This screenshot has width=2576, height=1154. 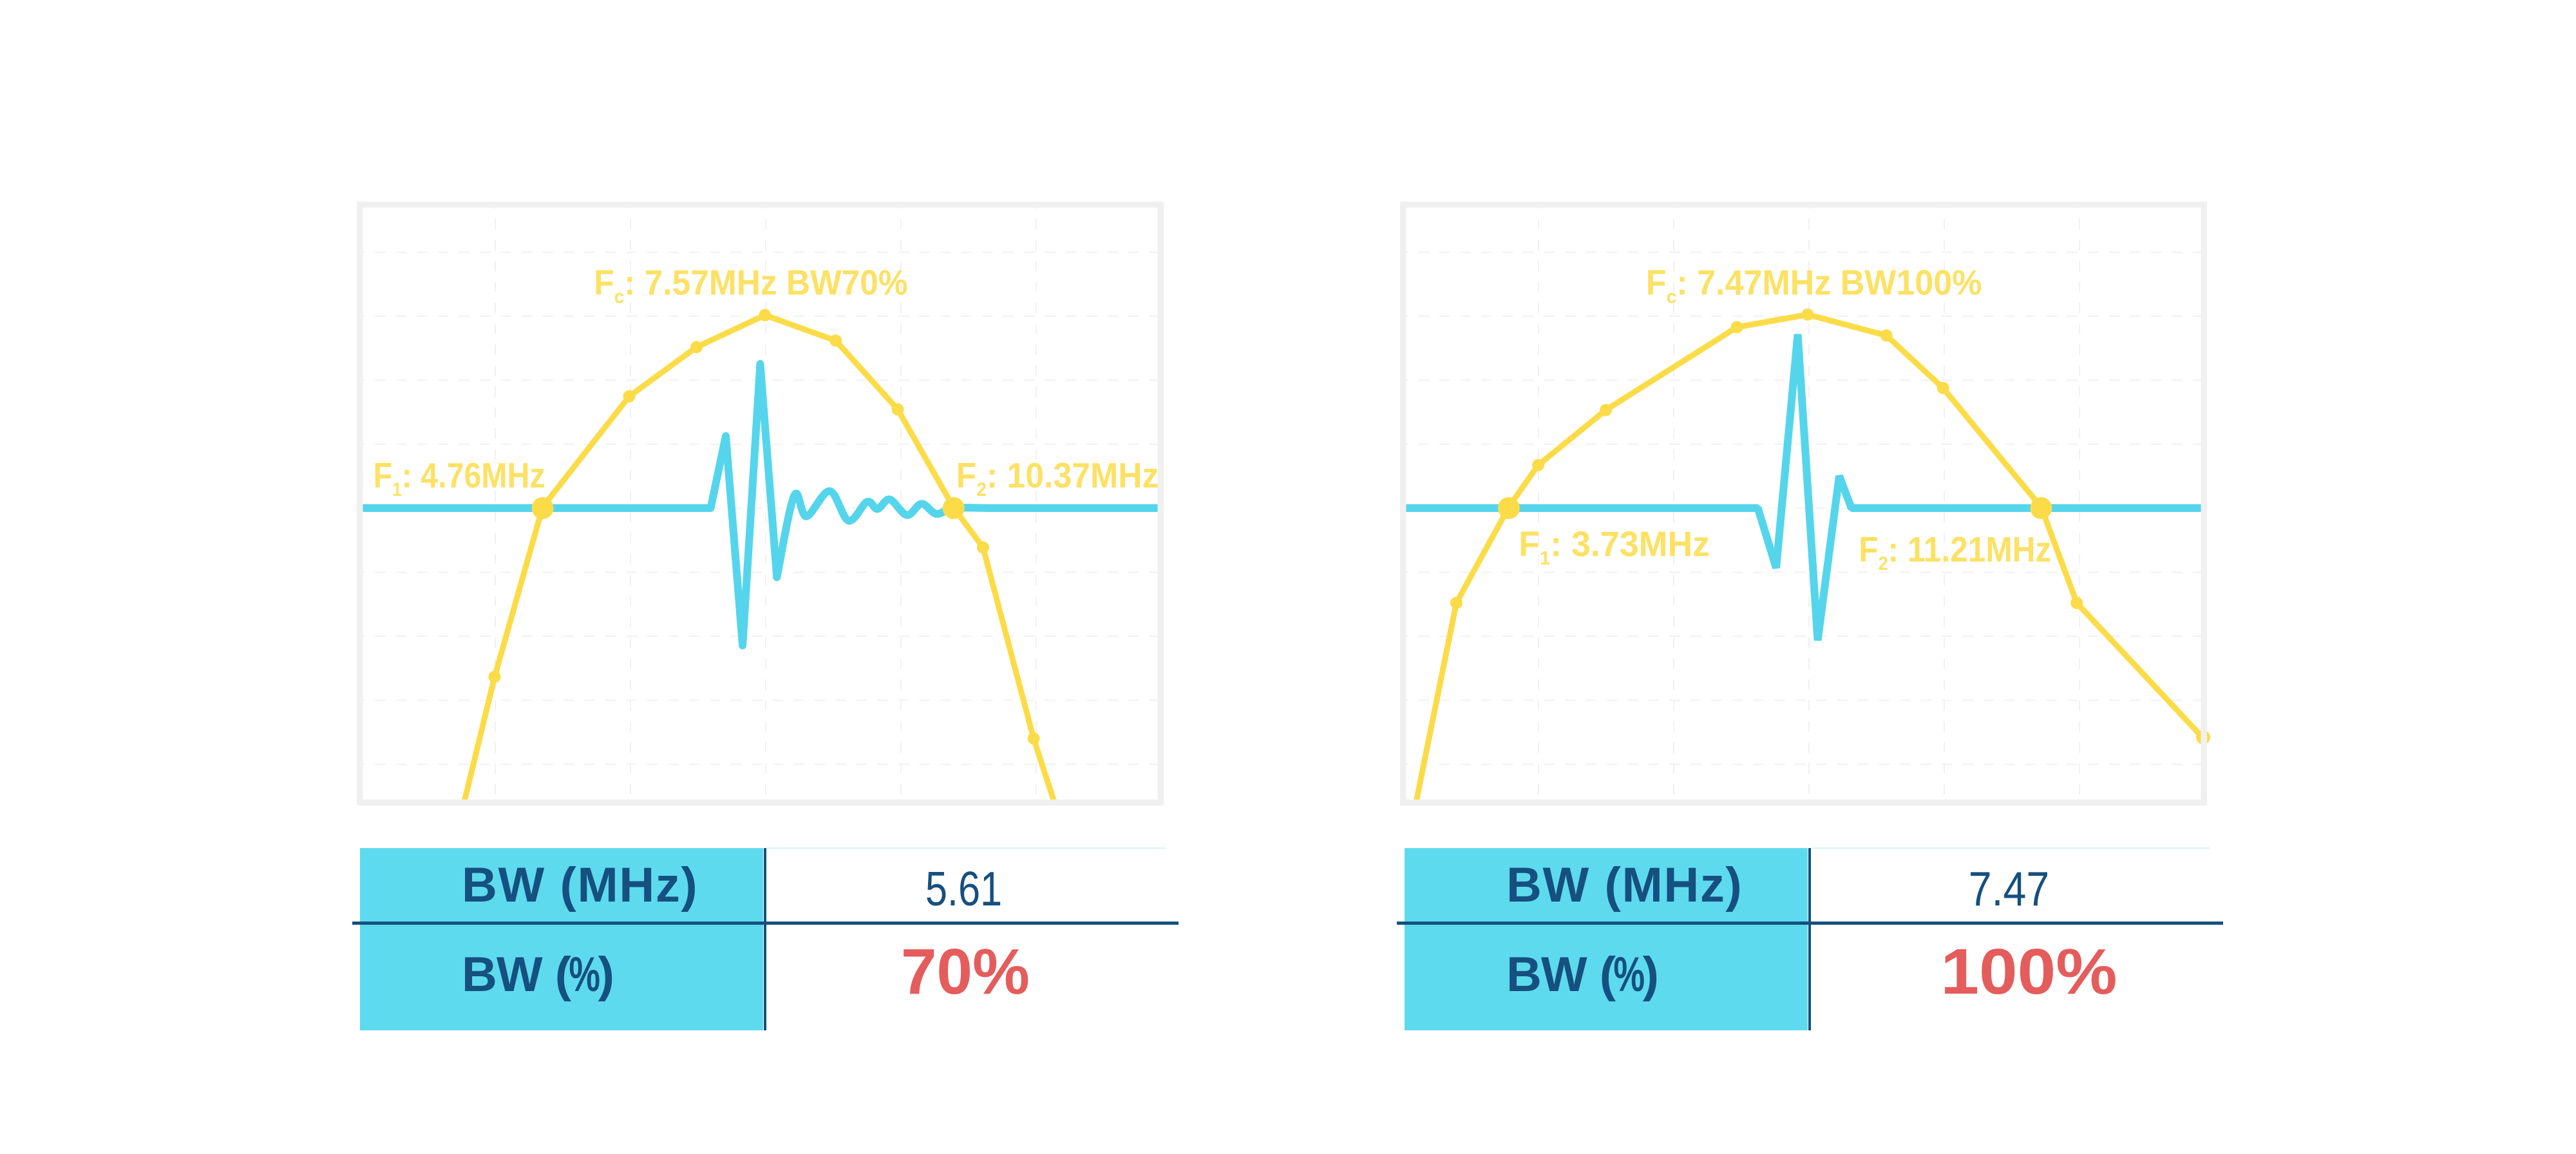 I want to click on svg-text: F1: 4.76MHz, so click(x=460, y=477).